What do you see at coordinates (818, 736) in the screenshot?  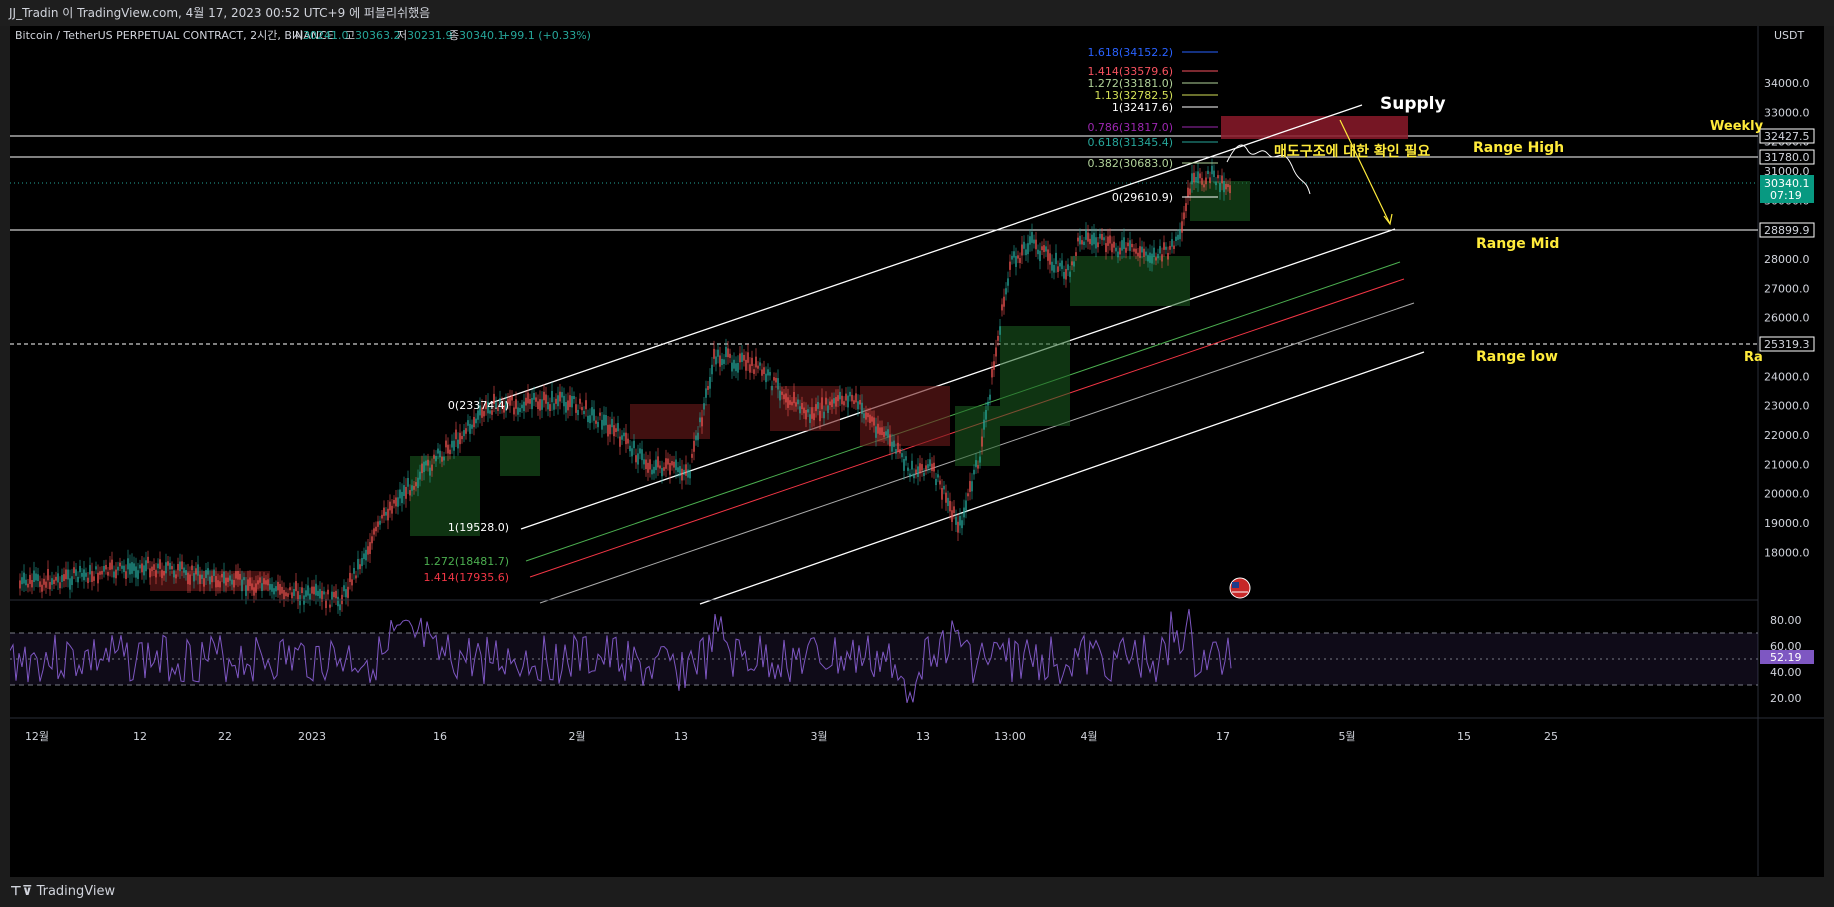 I see `time-label: 3월` at bounding box center [818, 736].